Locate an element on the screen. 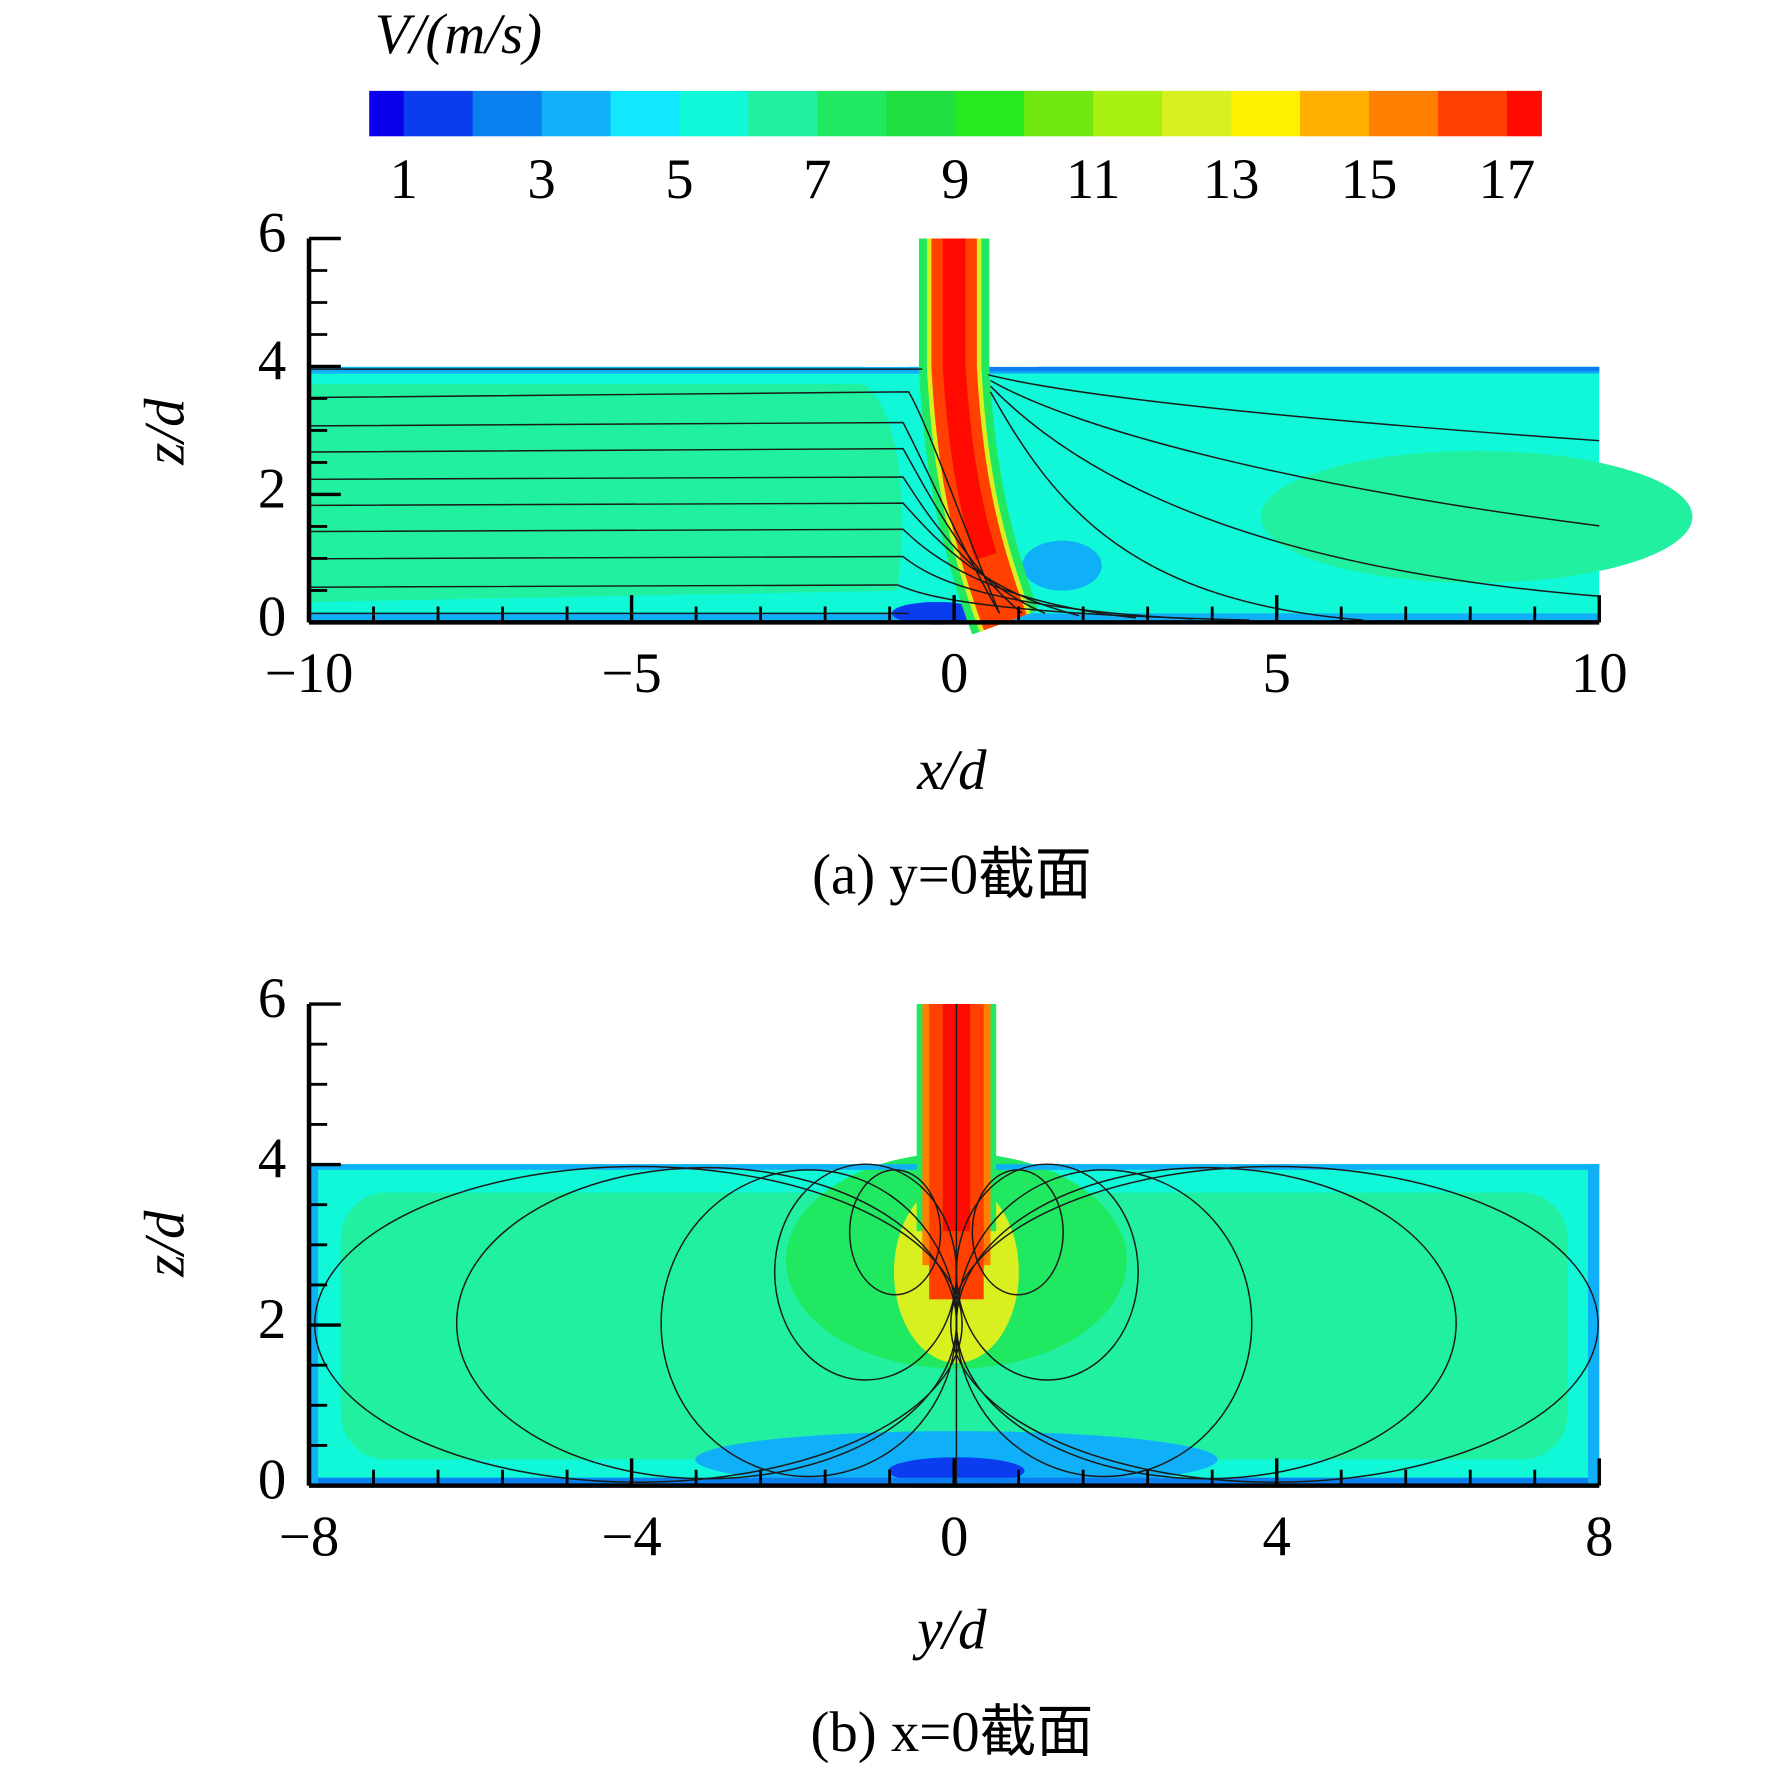  x-tick-label: −5 is located at coordinates (631, 673).